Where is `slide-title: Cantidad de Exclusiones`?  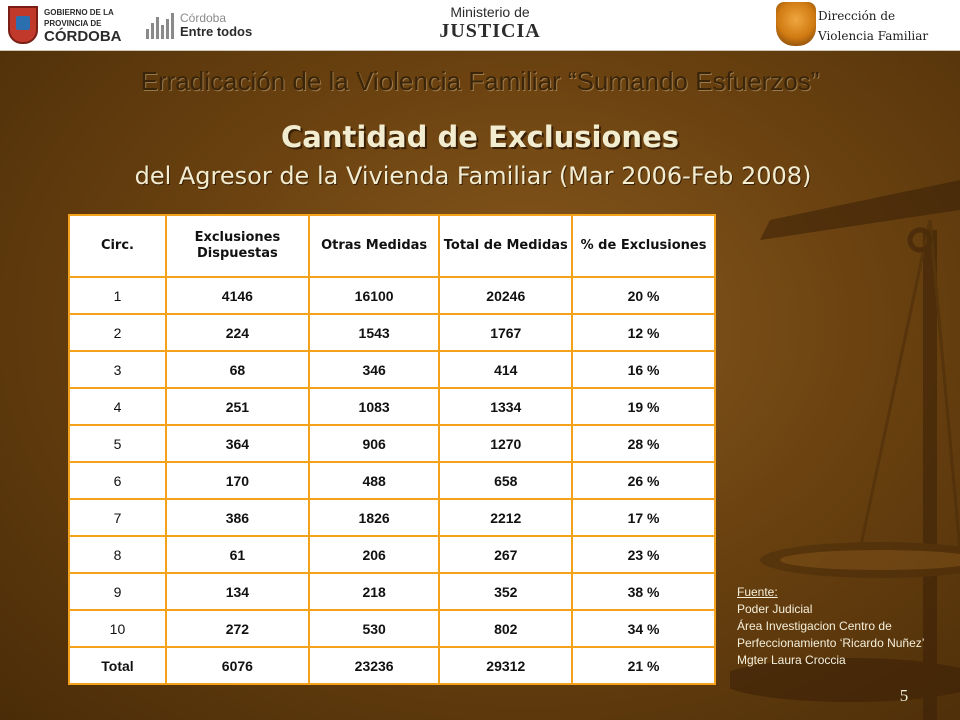 slide-title: Cantidad de Exclusiones is located at coordinates (480, 137).